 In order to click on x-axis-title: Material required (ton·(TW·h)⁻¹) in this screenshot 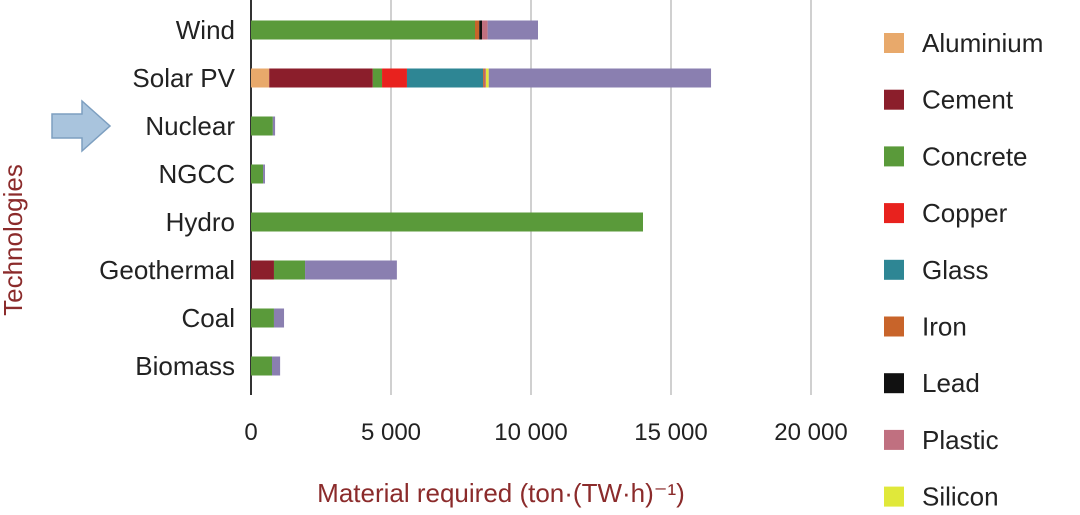, I will do `click(501, 493)`.